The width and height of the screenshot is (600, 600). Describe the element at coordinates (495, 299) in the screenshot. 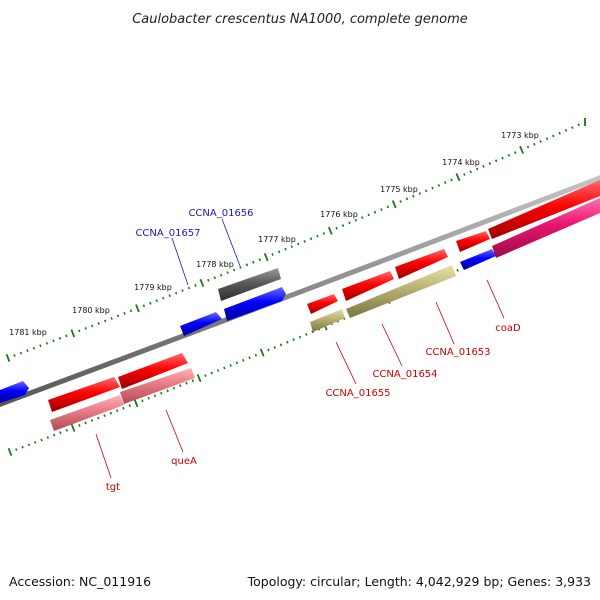

I see `leader-coad` at that location.